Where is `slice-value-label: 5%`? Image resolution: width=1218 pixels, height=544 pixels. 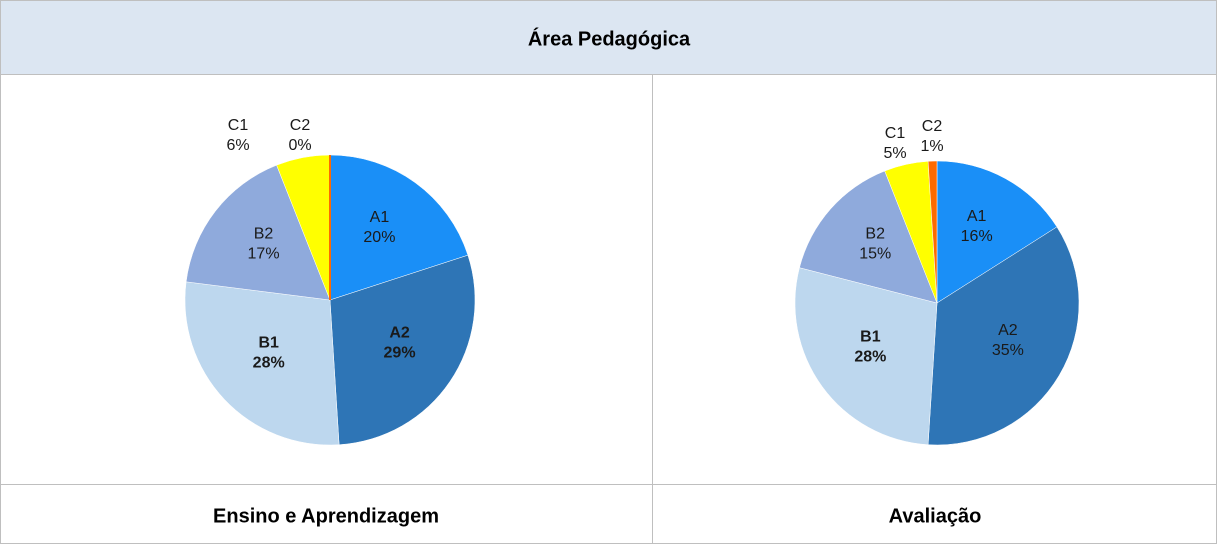 slice-value-label: 5% is located at coordinates (894, 153).